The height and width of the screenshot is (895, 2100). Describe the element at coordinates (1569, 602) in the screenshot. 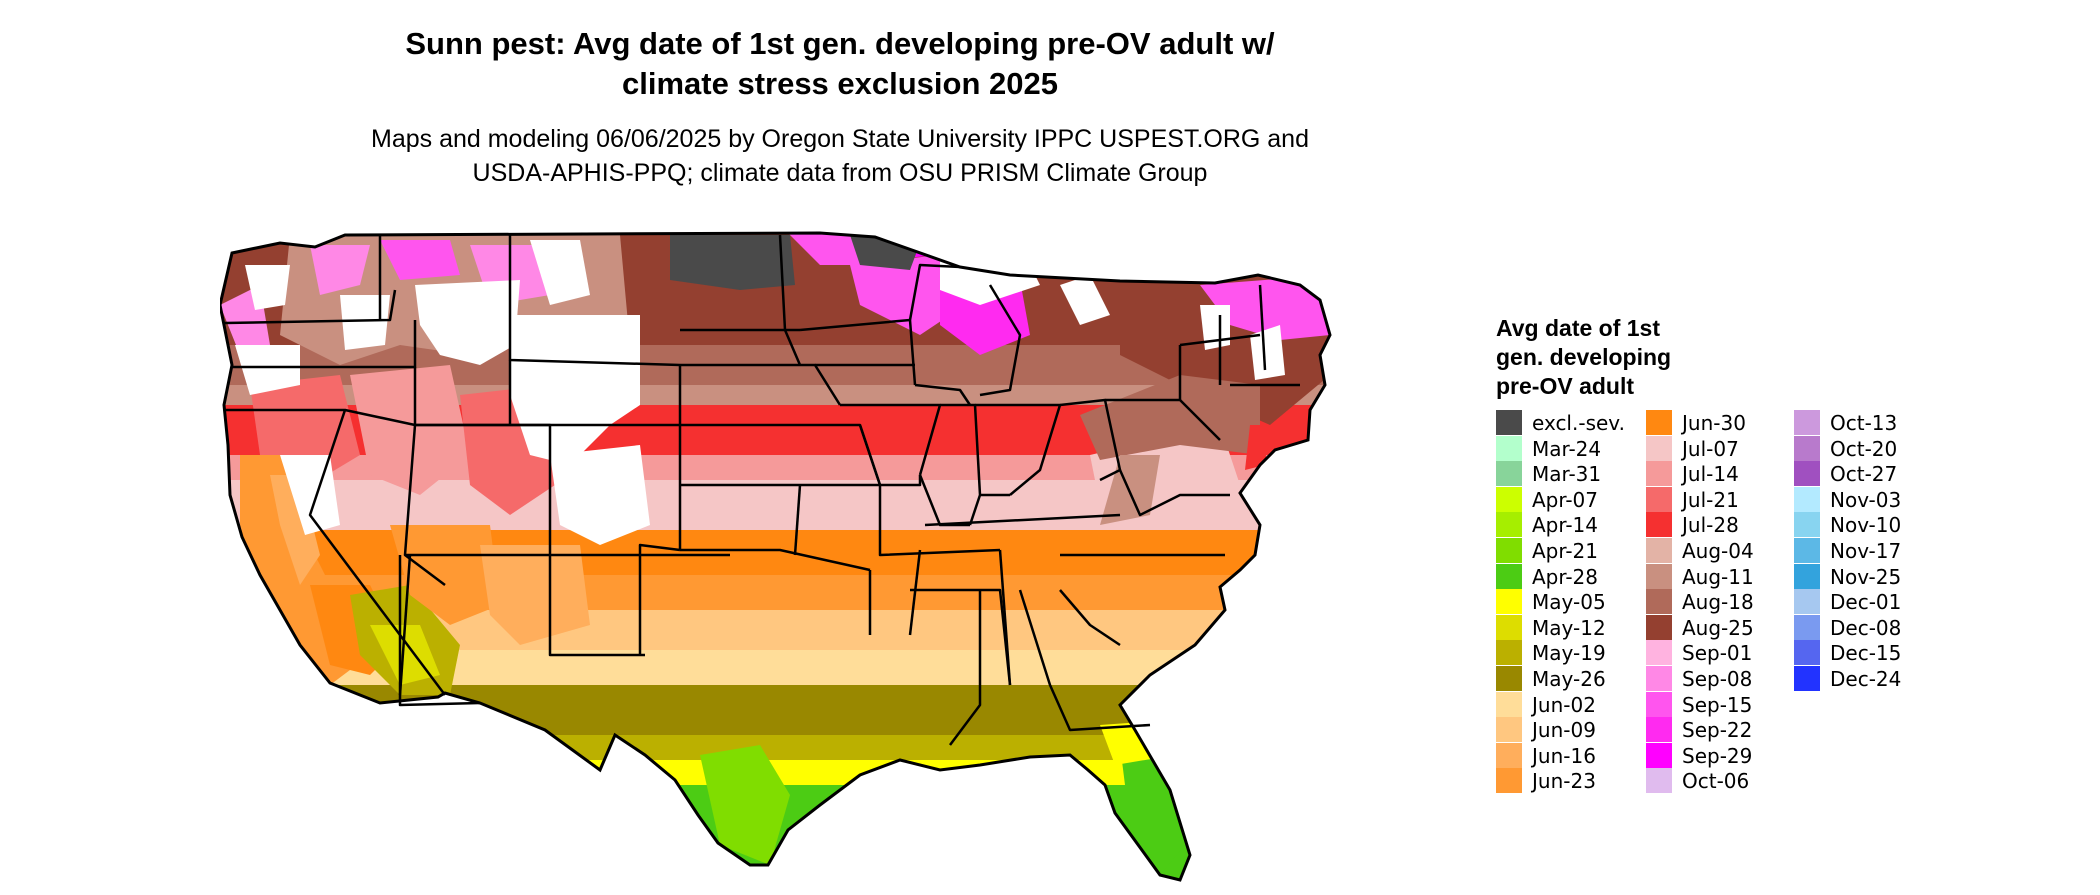

I see `legend-label: May-05` at that location.